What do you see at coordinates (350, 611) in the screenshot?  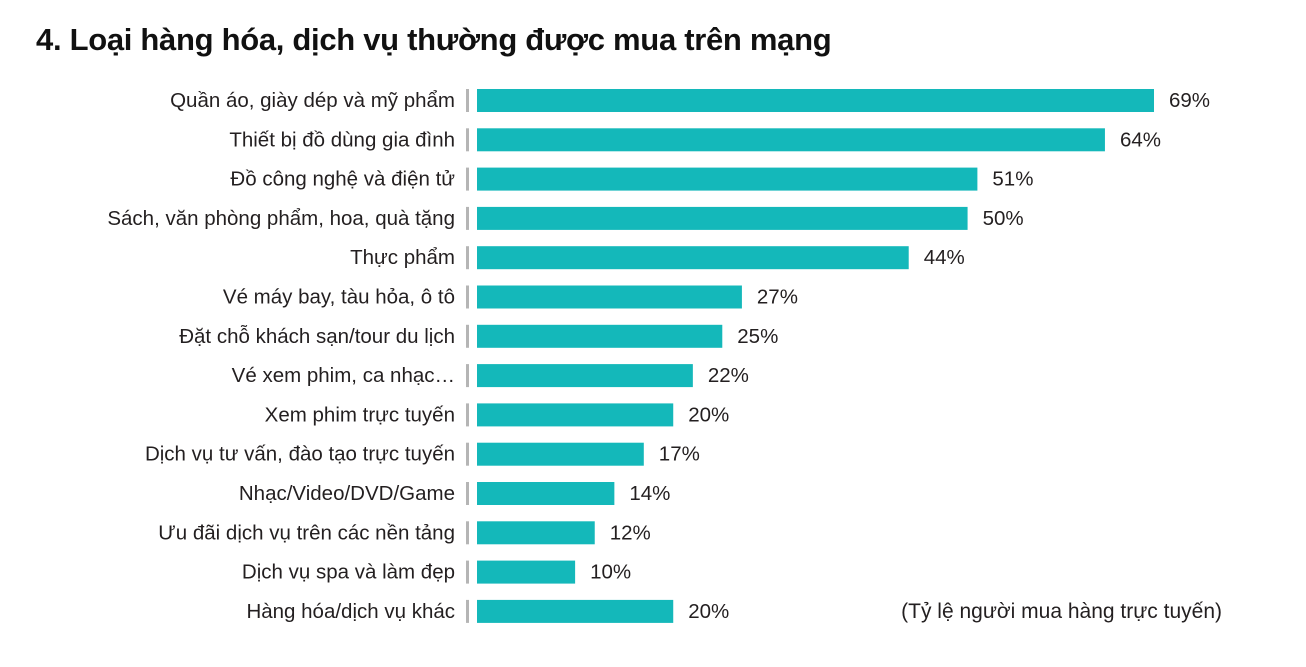 I see `category-label: Hàng hóa/dịch vụ khác` at bounding box center [350, 611].